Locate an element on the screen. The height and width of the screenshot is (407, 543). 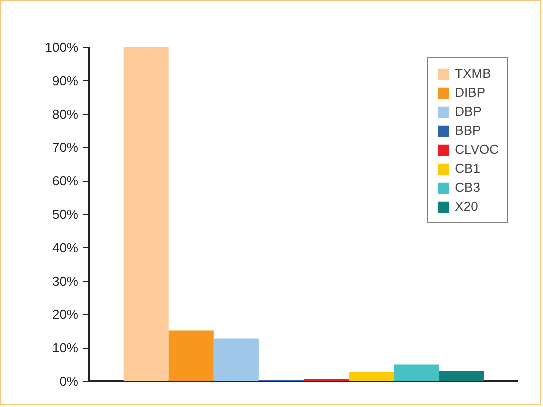
y-tick-label: 10% is located at coordinates (65, 348).